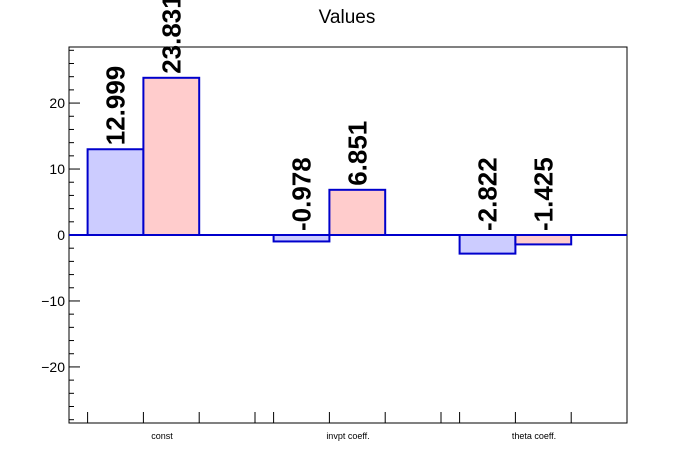 The image size is (696, 472). Describe the element at coordinates (57, 169) in the screenshot. I see `y-tick-label: 10` at that location.